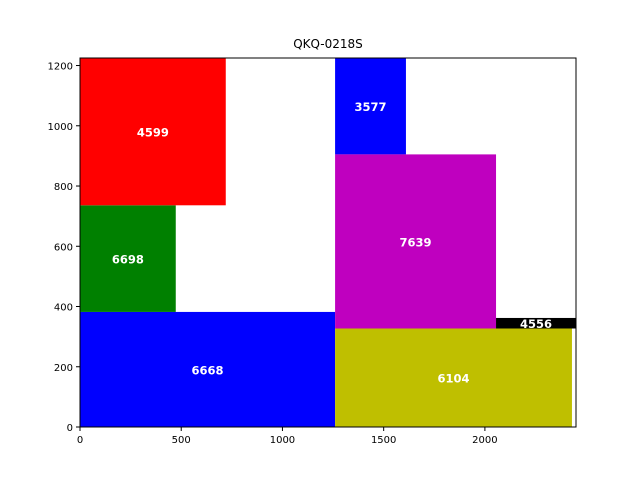 This screenshot has width=640, height=480. Describe the element at coordinates (60, 67) in the screenshot. I see `y-tick-label: 1200` at that location.